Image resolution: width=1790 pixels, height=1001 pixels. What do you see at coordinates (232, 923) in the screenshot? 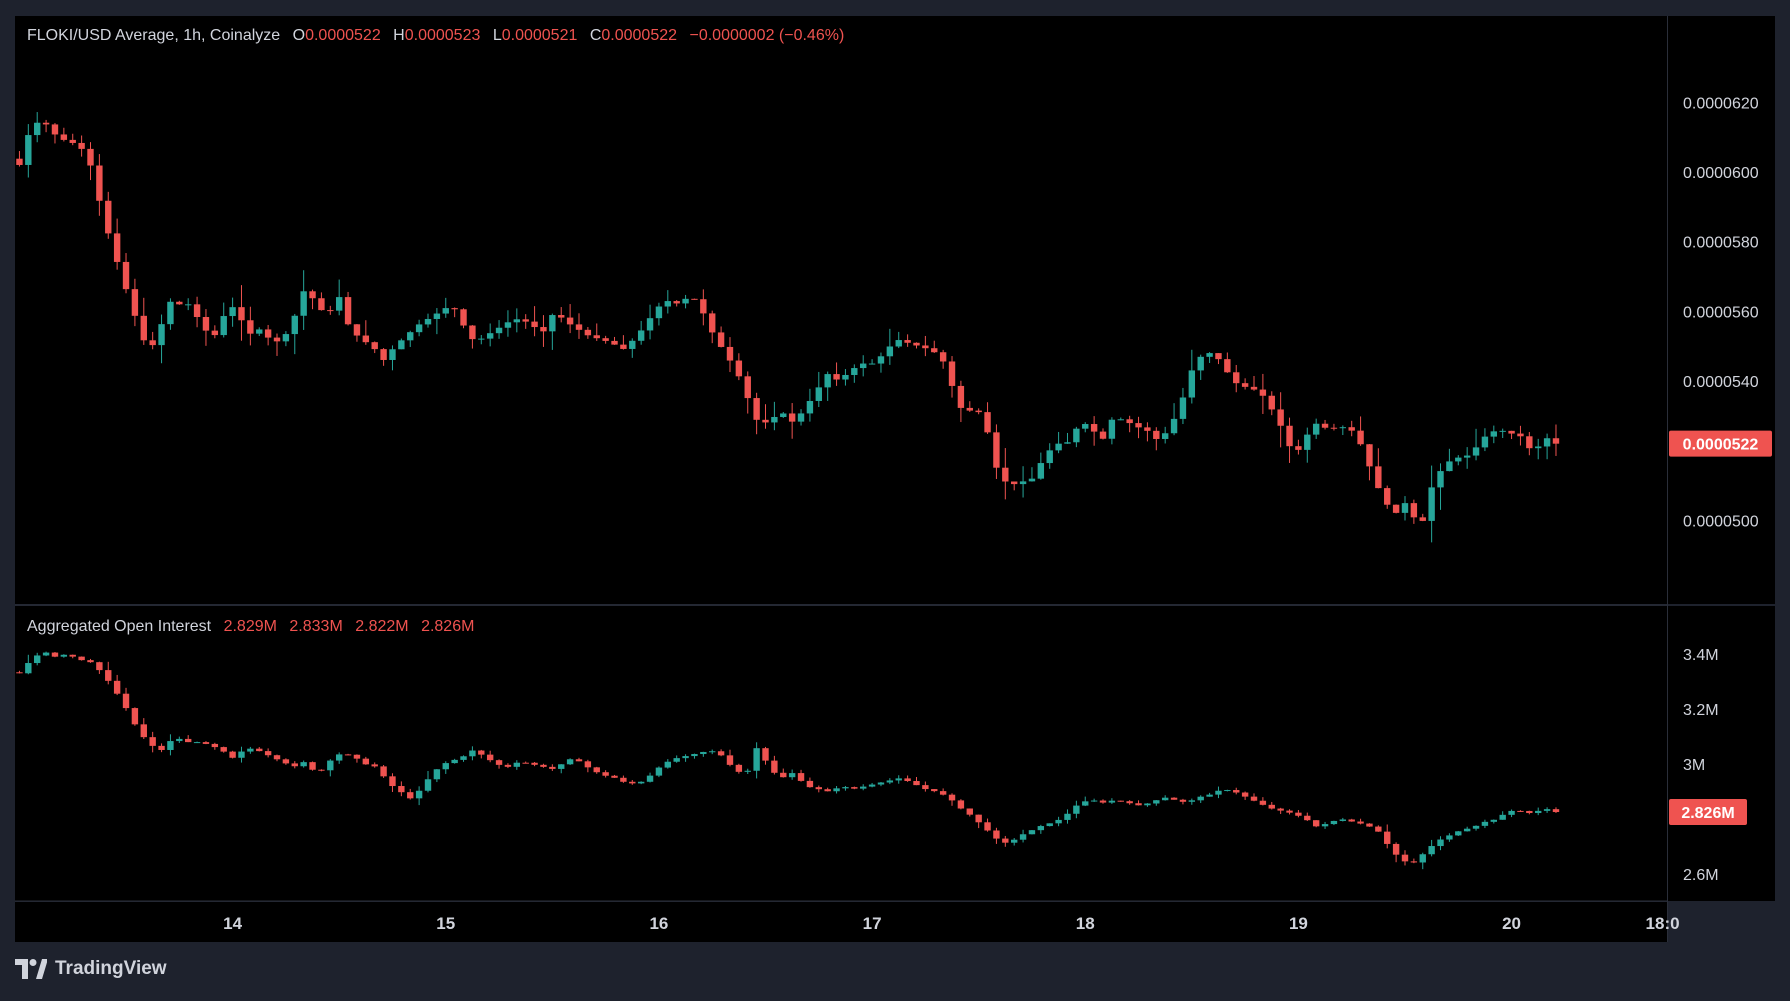
I see `x-tick-label: 14` at bounding box center [232, 923].